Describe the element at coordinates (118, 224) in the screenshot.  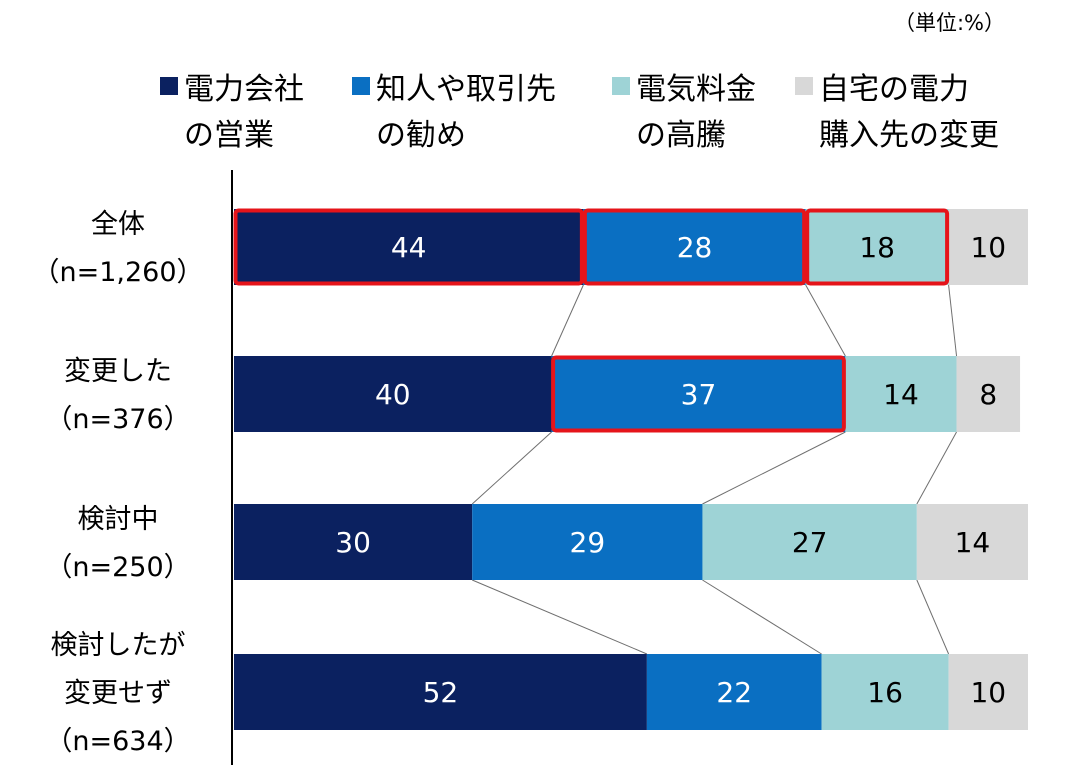
I see `category-label-0-0: 全体` at that location.